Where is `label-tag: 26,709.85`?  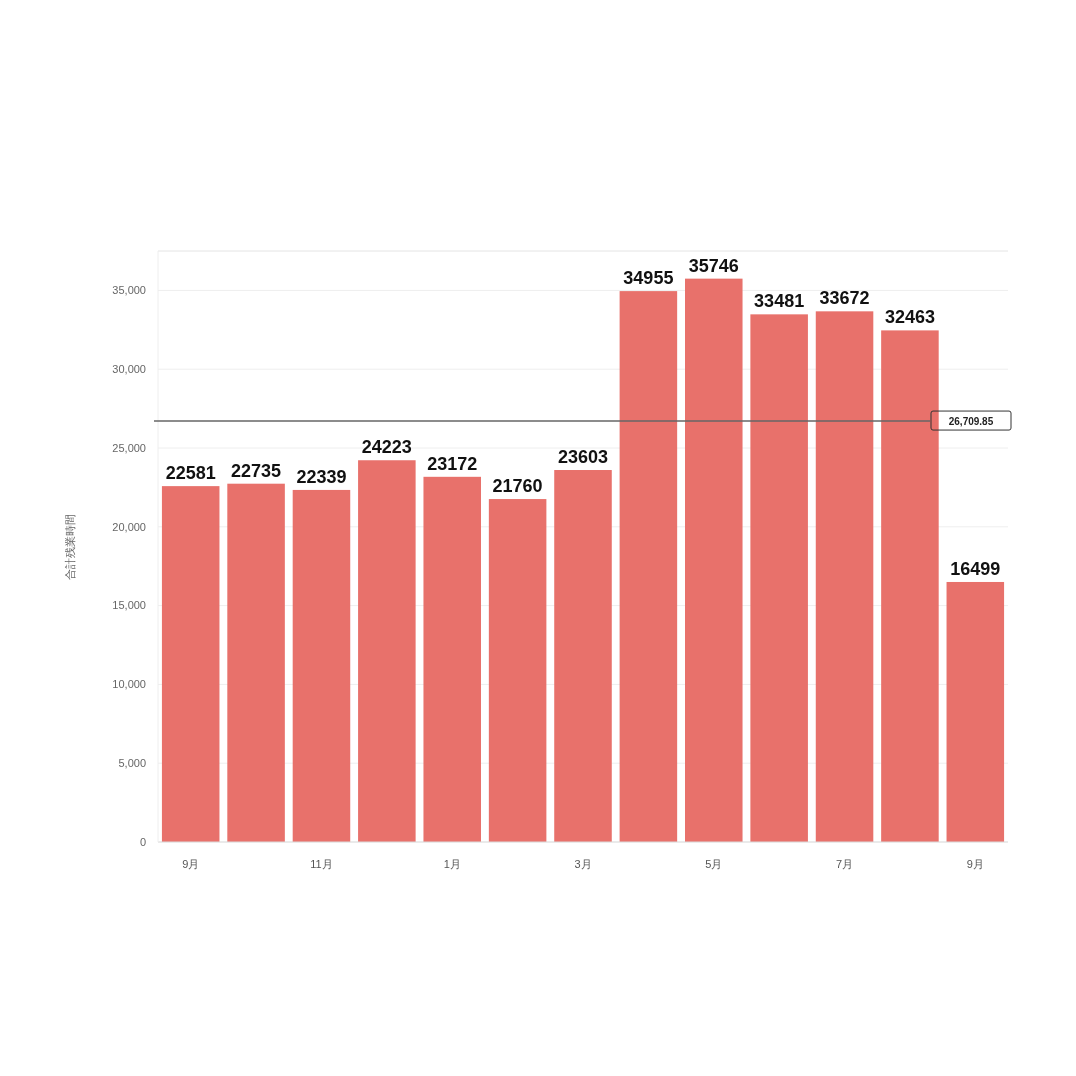 label-tag: 26,709.85 is located at coordinates (971, 420).